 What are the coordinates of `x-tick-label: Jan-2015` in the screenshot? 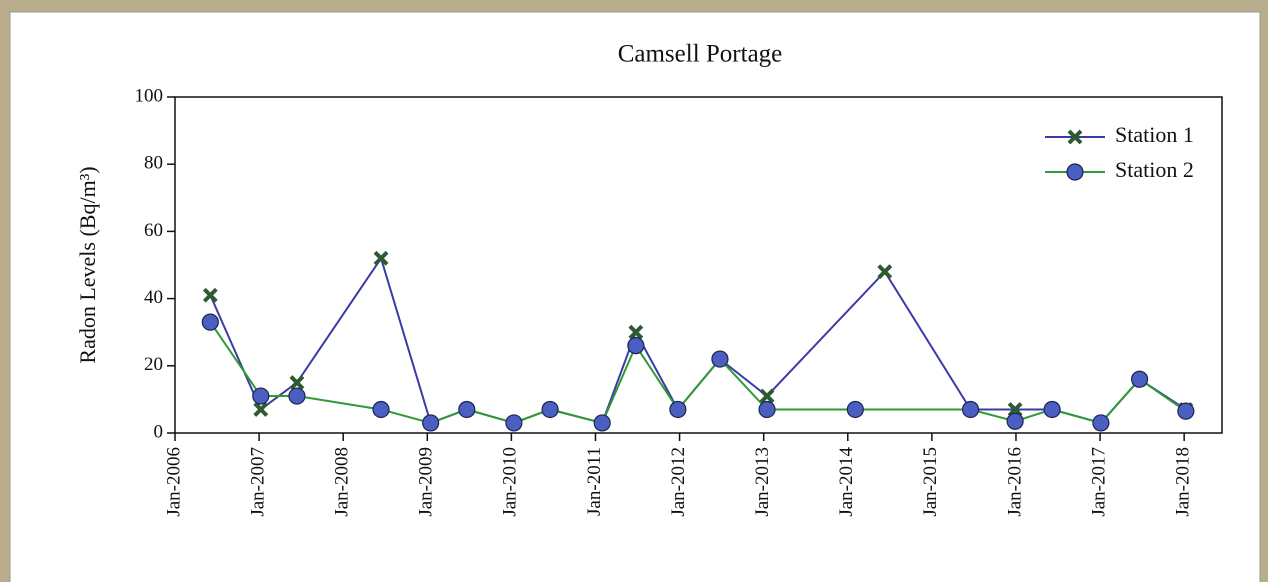 It's located at (930, 482).